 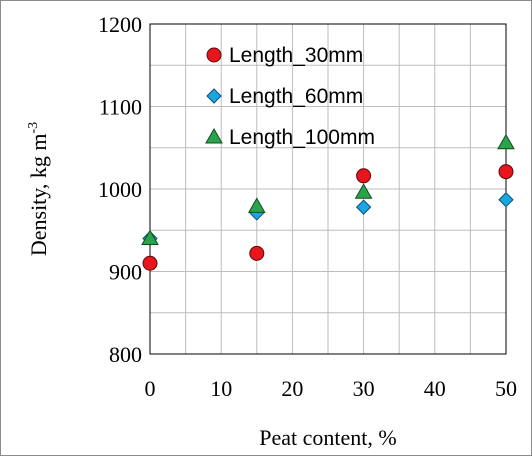 I want to click on x-tick-label: 10, so click(x=221, y=388).